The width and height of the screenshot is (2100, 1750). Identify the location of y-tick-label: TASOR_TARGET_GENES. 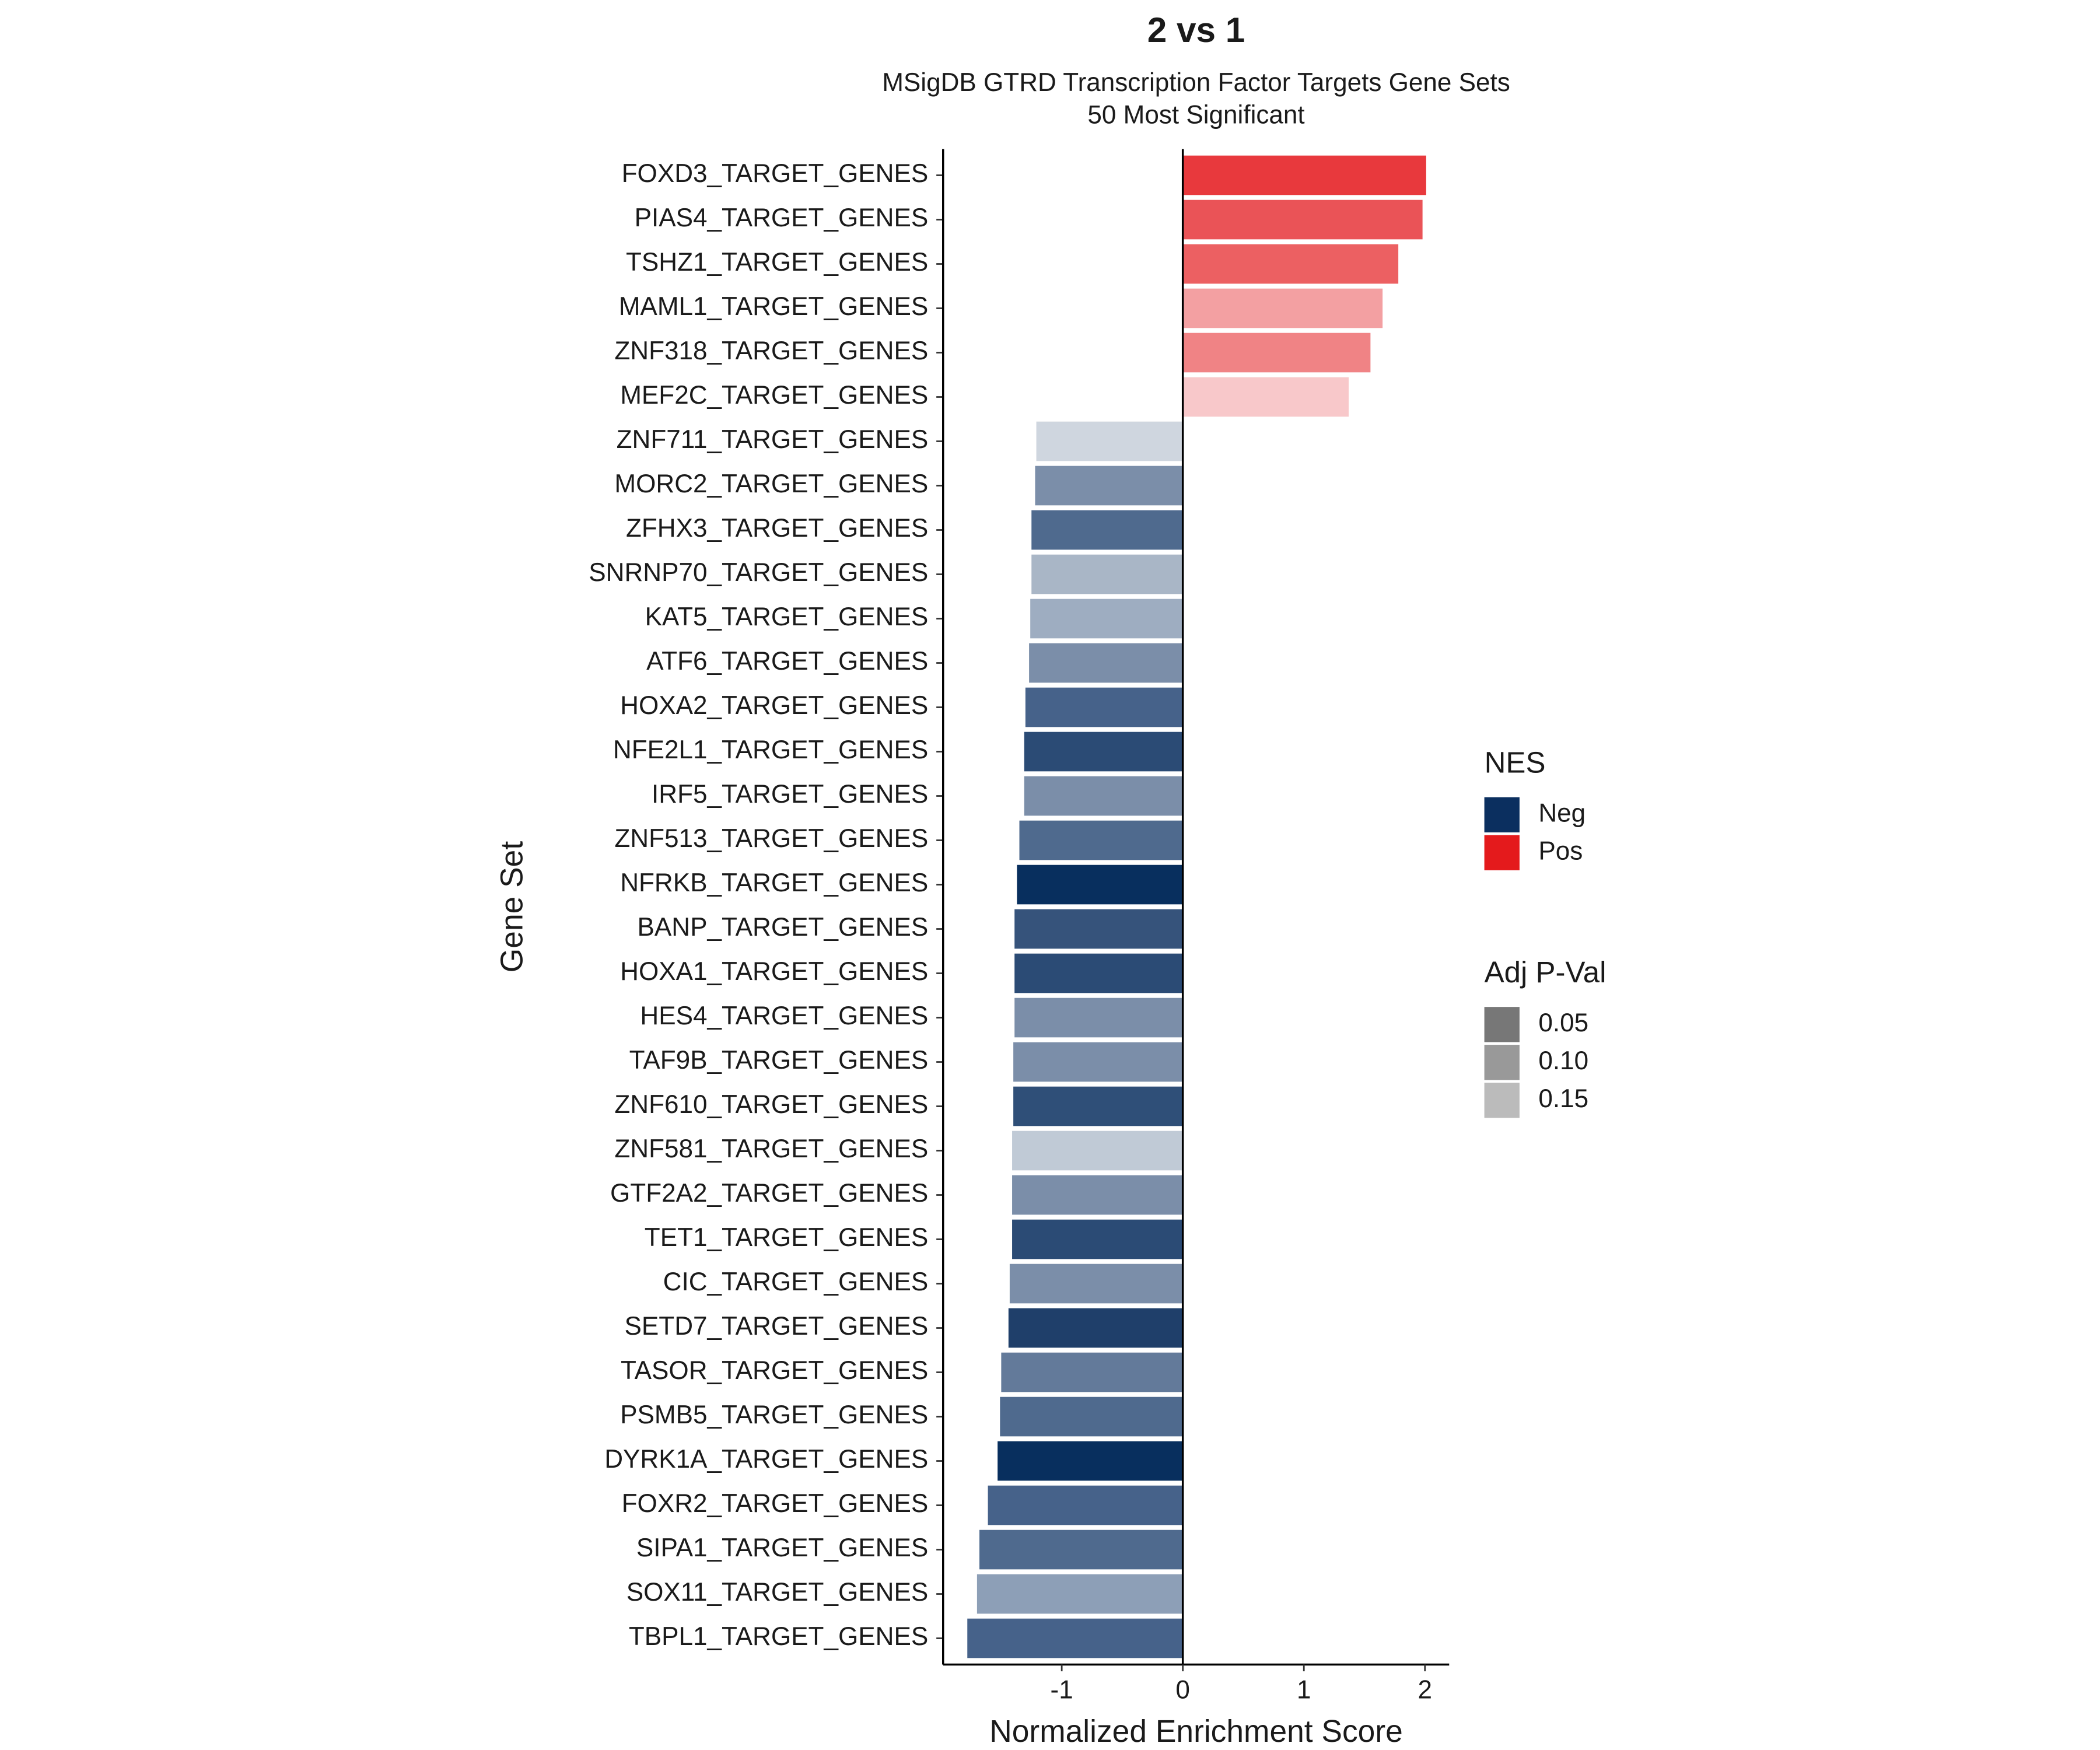
(774, 1370).